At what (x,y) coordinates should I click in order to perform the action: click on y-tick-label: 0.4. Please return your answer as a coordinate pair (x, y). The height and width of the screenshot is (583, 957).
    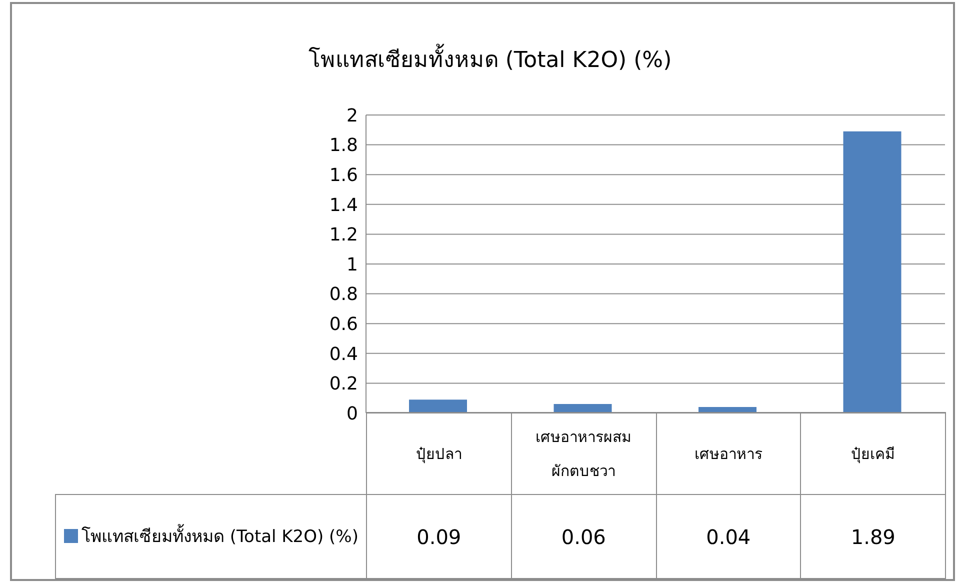
    Looking at the image, I should click on (343, 354).